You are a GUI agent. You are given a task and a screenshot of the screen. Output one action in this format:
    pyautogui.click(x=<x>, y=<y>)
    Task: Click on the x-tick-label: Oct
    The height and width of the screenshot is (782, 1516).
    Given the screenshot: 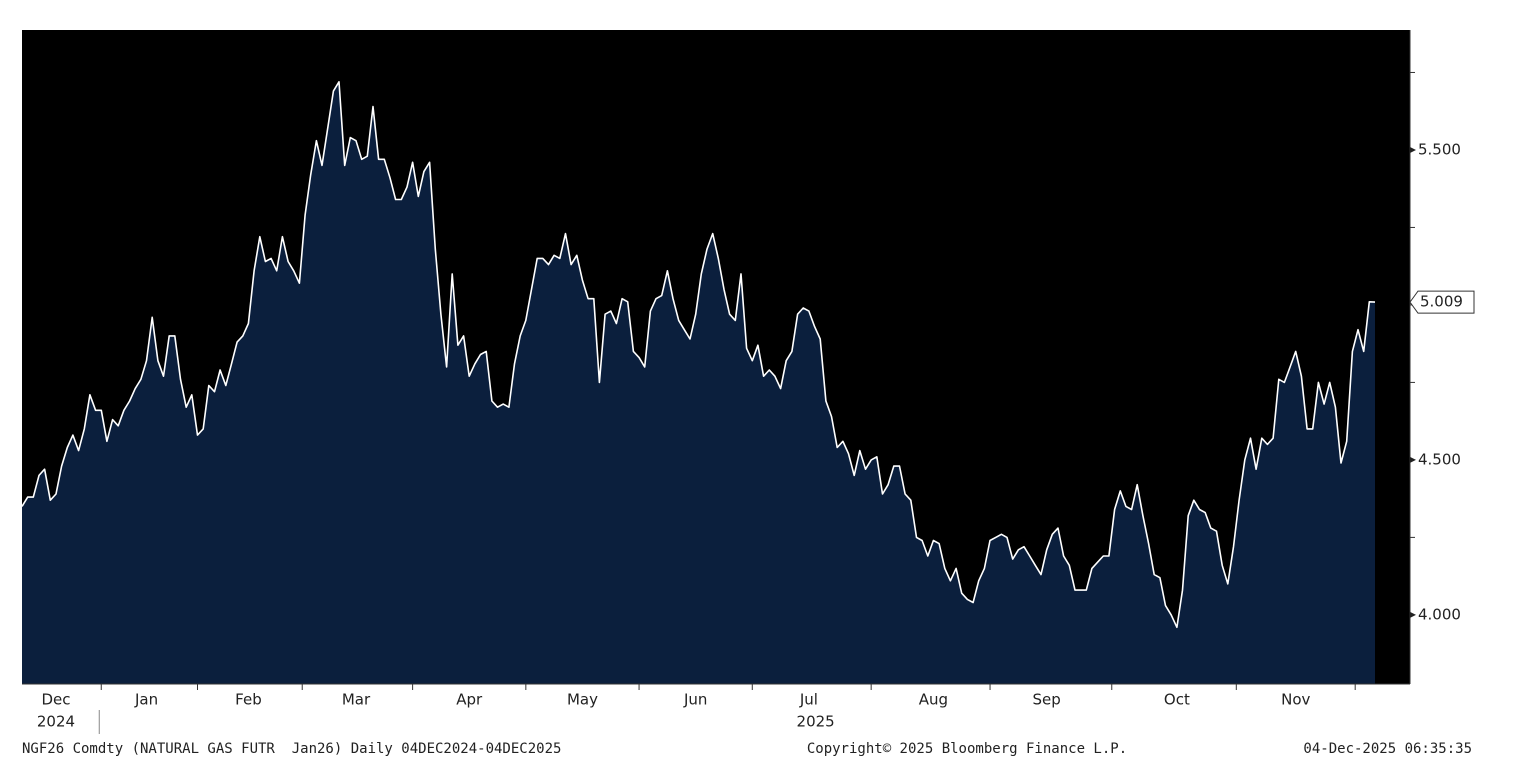 What is the action you would take?
    pyautogui.click(x=1177, y=700)
    